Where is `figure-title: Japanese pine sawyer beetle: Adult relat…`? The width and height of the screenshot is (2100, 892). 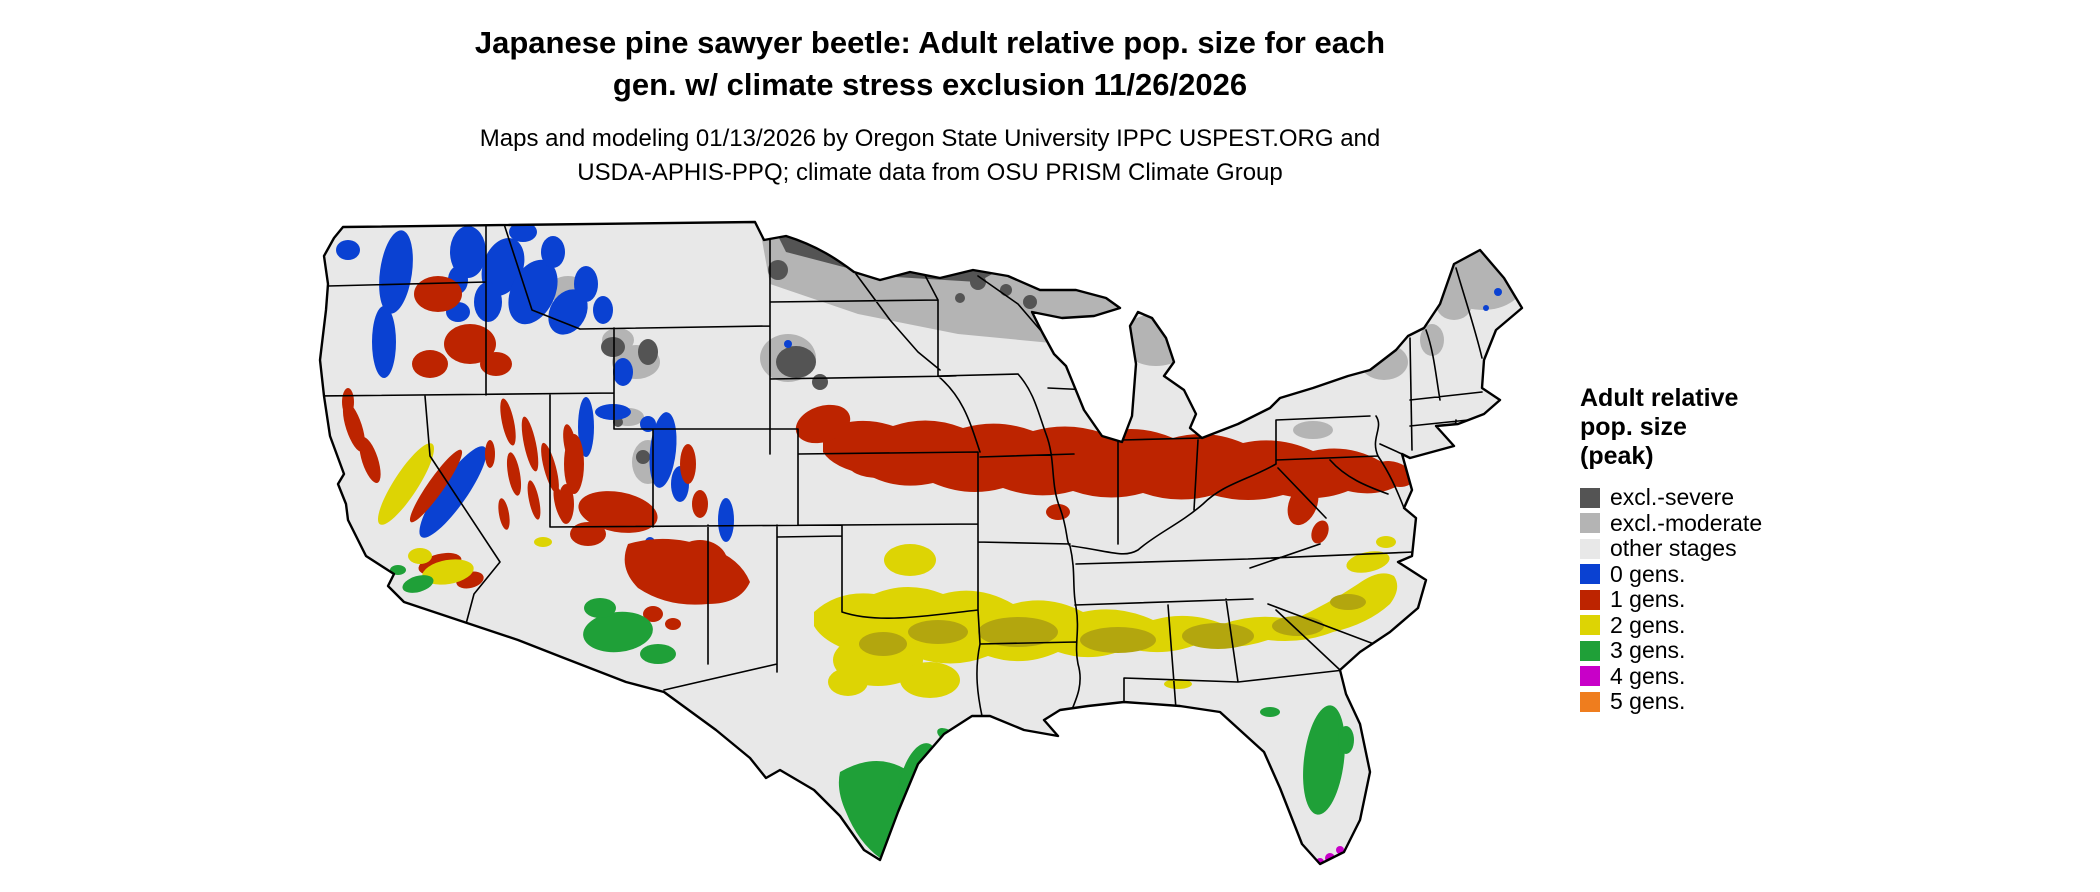 figure-title: Japanese pine sawyer beetle: Adult relat… is located at coordinates (930, 64).